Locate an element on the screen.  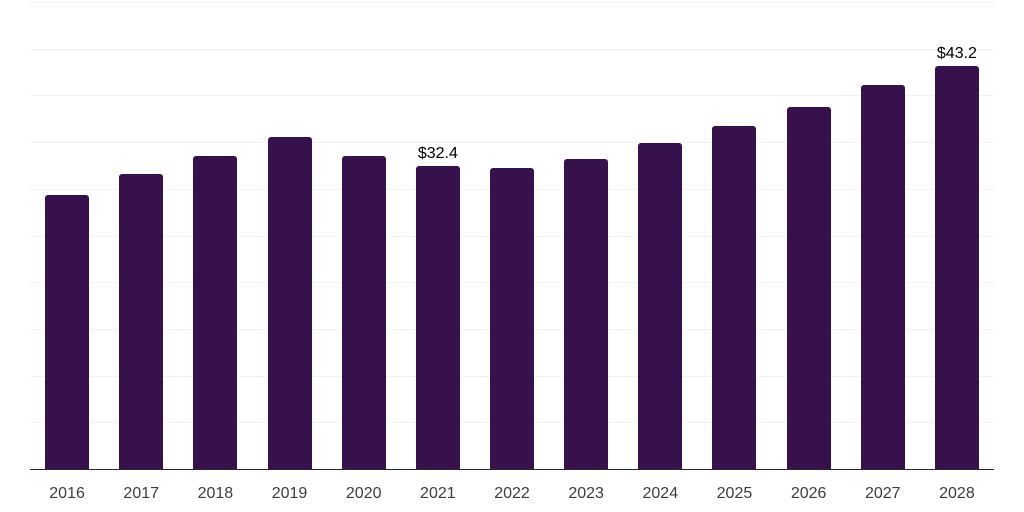
bar-2027 is located at coordinates (882, 277).